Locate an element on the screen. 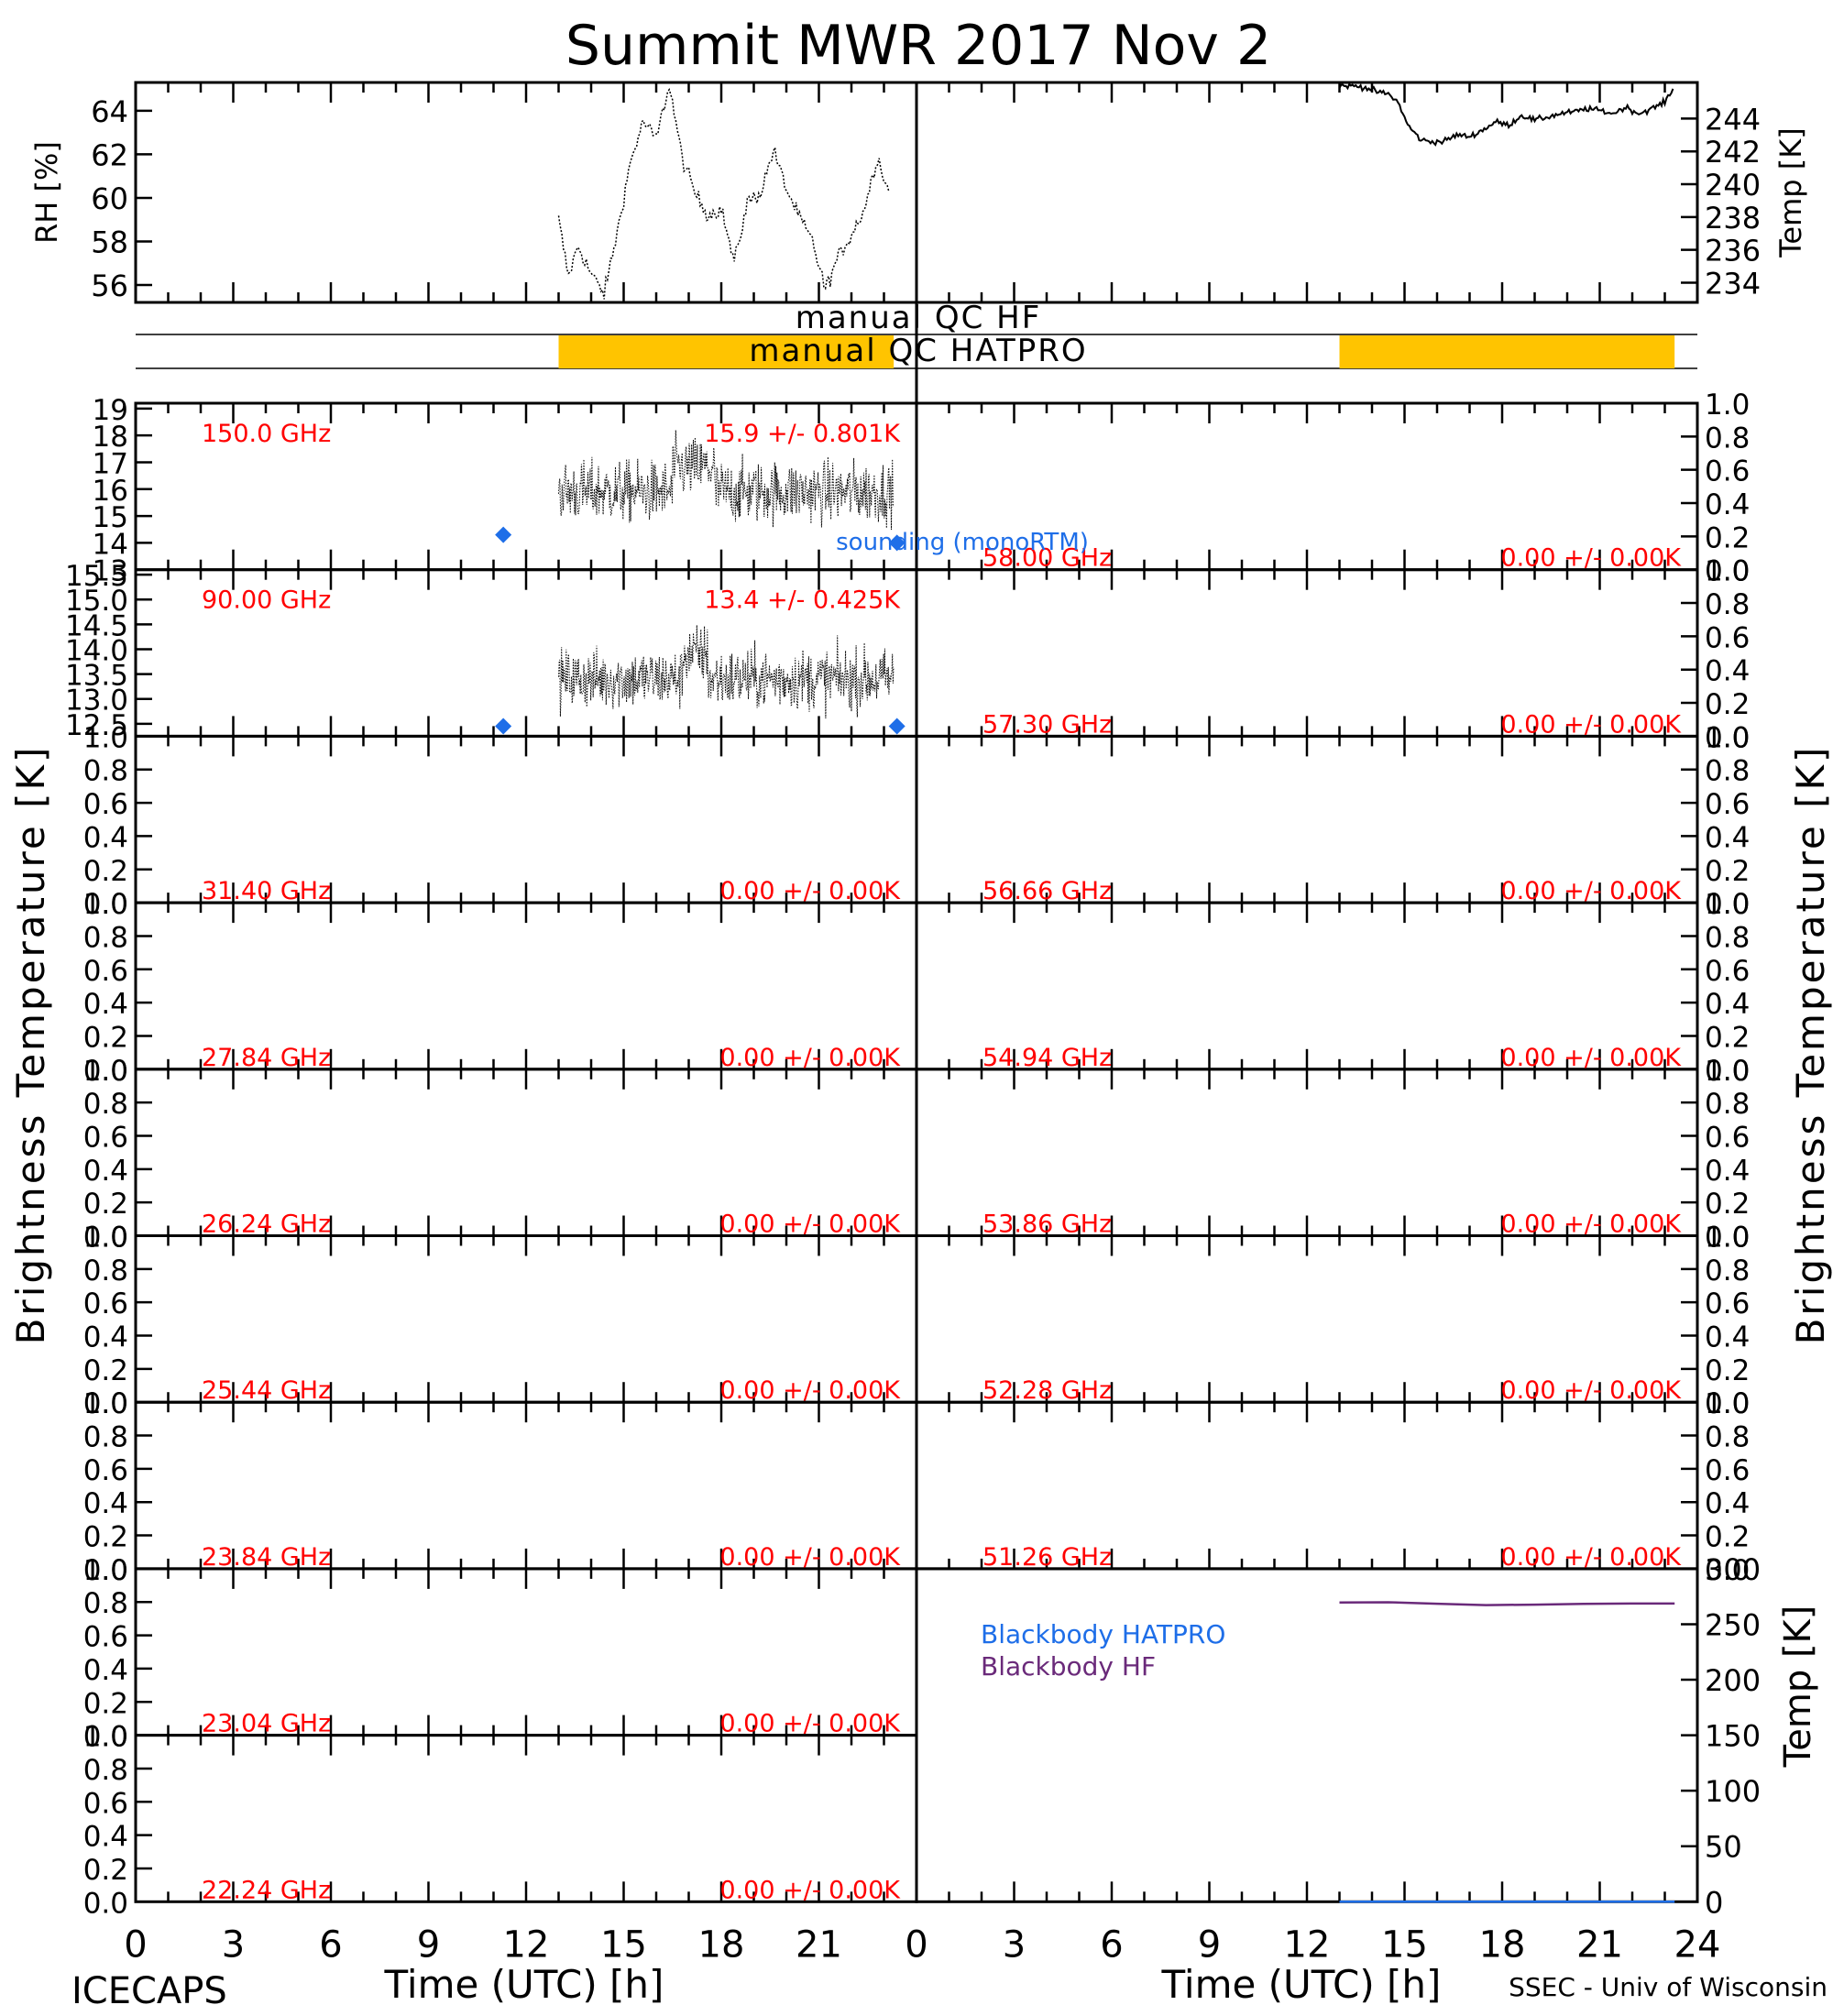  x-tick-label-right: 18 is located at coordinates (1502, 1944).